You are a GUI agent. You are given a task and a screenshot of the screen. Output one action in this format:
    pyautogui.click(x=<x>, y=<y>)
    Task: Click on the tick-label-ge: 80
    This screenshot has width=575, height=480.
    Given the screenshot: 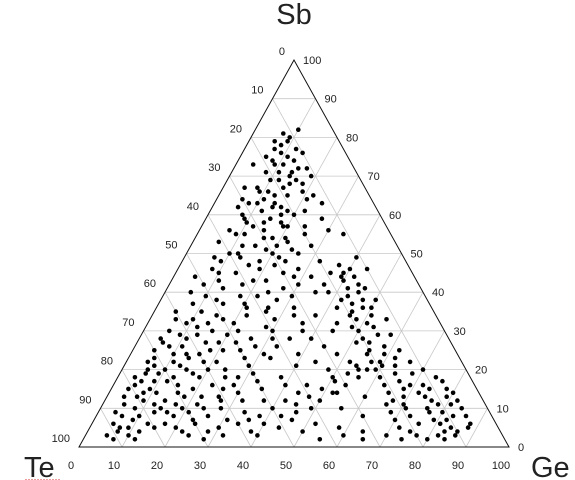 What is the action you would take?
    pyautogui.click(x=415, y=466)
    